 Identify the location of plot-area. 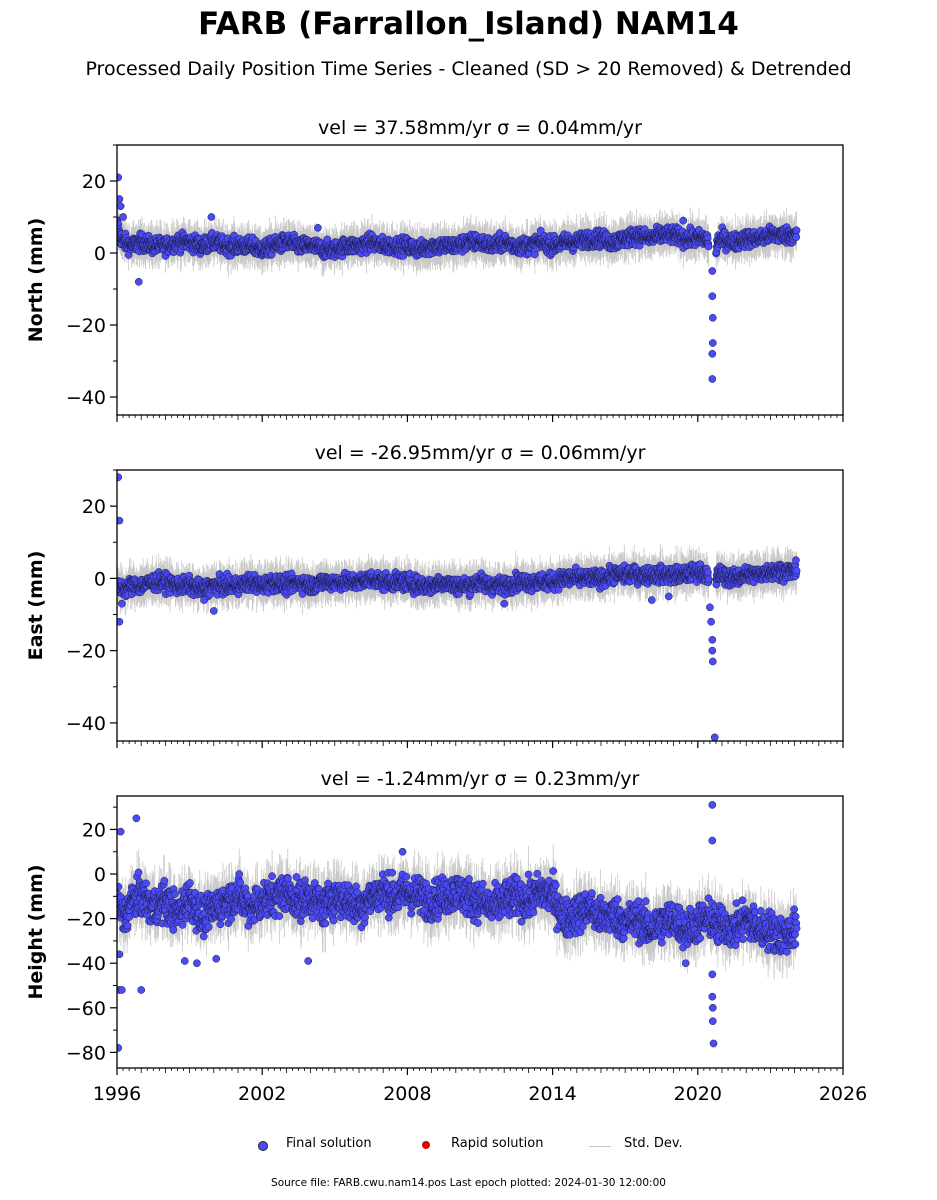
(459, 278).